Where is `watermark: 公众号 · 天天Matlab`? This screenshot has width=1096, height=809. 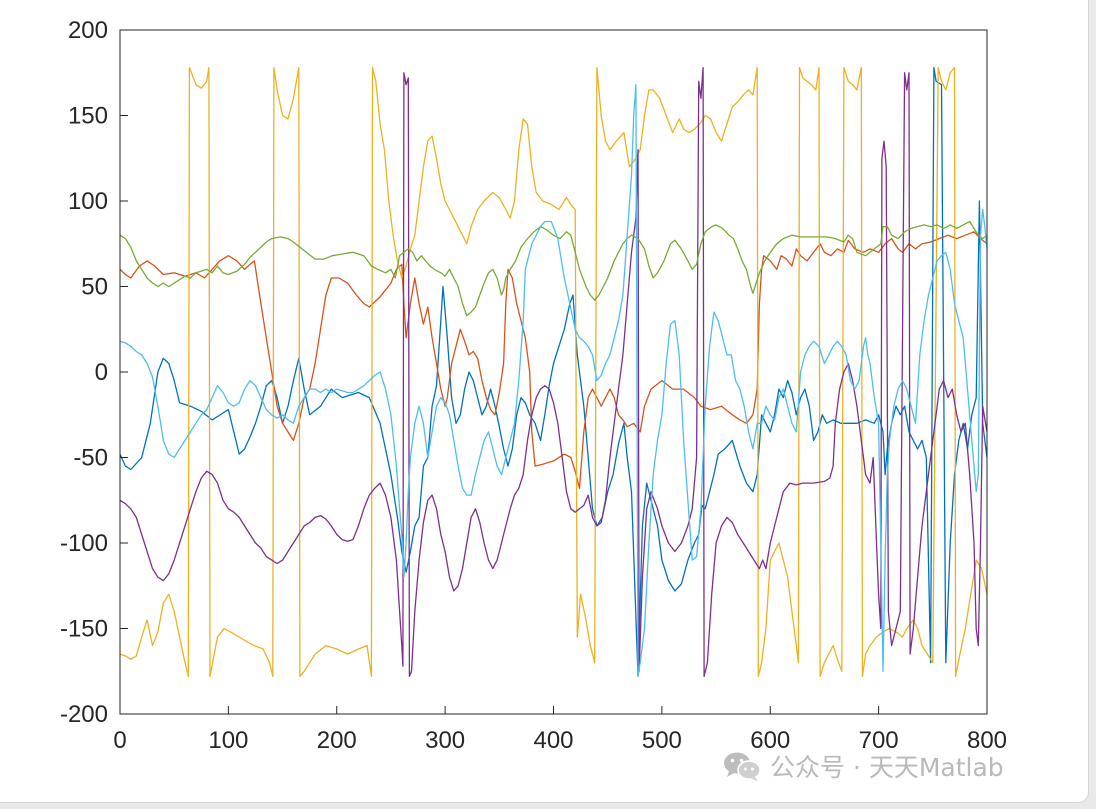
watermark: 公众号 · 天天Matlab is located at coordinates (863, 766).